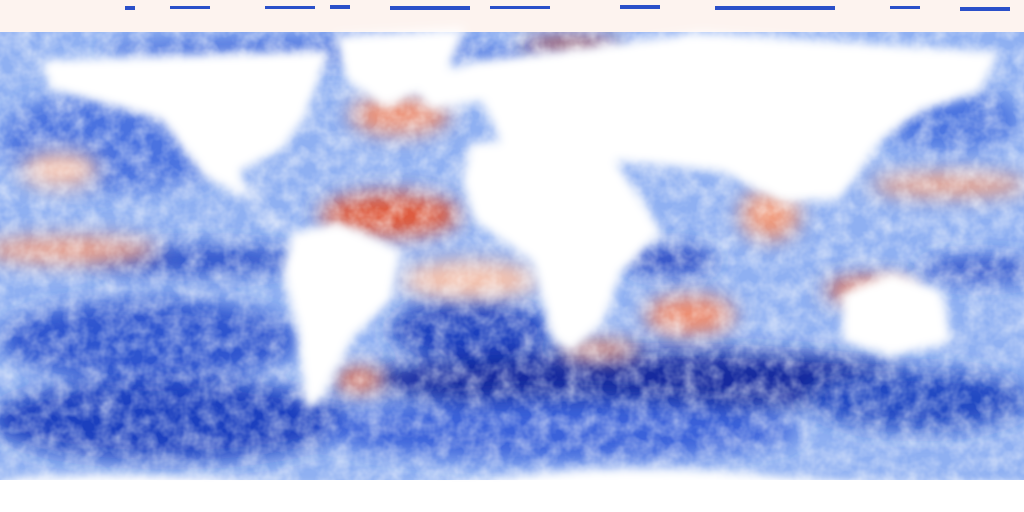 The width and height of the screenshot is (1024, 512). Describe the element at coordinates (567, 8) in the screenshot. I see `sea-ice-edge` at that location.